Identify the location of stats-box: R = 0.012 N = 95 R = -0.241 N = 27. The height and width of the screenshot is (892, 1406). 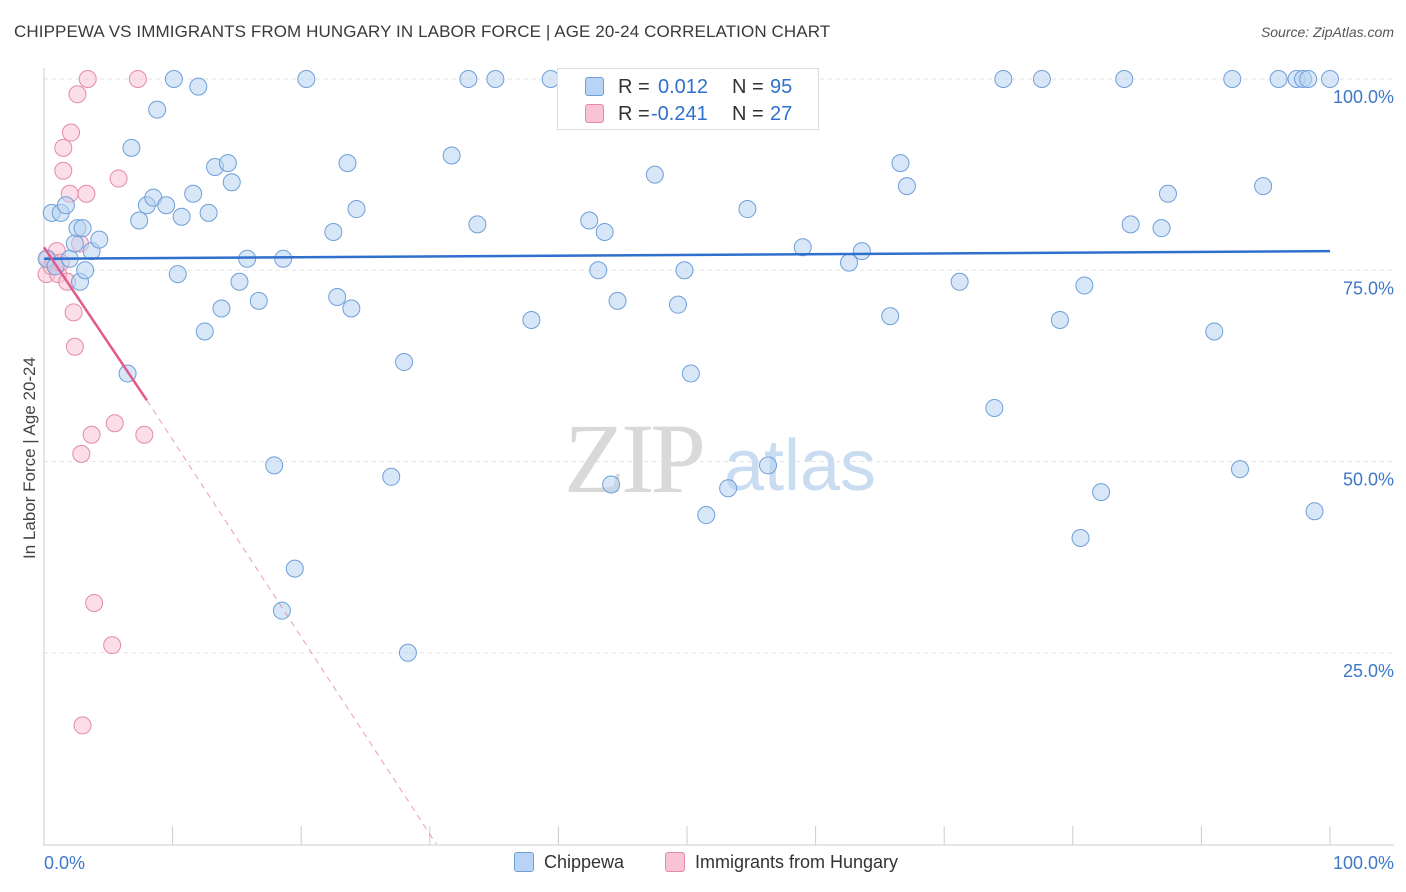
(688, 99).